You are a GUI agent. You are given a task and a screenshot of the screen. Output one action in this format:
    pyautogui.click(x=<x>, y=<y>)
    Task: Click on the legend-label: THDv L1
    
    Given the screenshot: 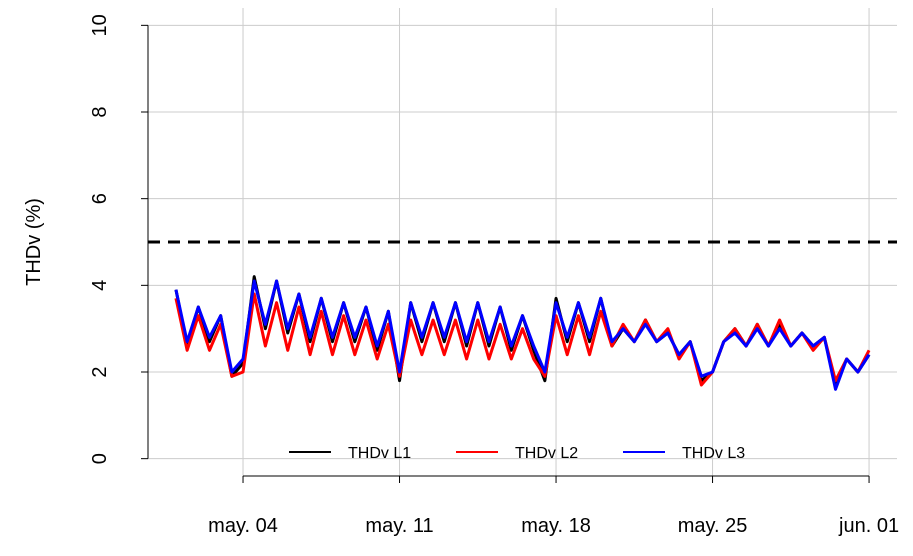 What is the action you would take?
    pyautogui.click(x=379, y=453)
    